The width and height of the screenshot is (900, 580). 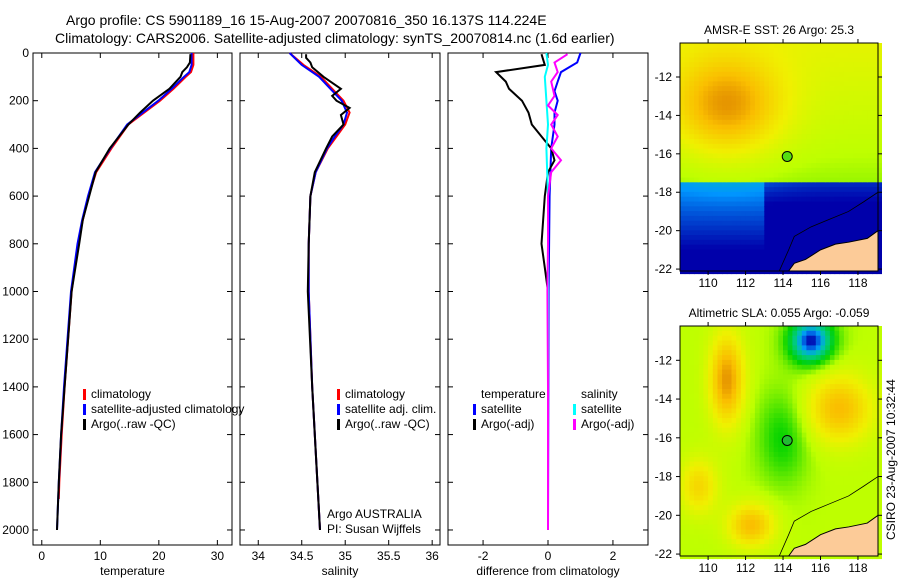 What do you see at coordinates (167, 409) in the screenshot?
I see `legend-label: satellite-adjusted climatology` at bounding box center [167, 409].